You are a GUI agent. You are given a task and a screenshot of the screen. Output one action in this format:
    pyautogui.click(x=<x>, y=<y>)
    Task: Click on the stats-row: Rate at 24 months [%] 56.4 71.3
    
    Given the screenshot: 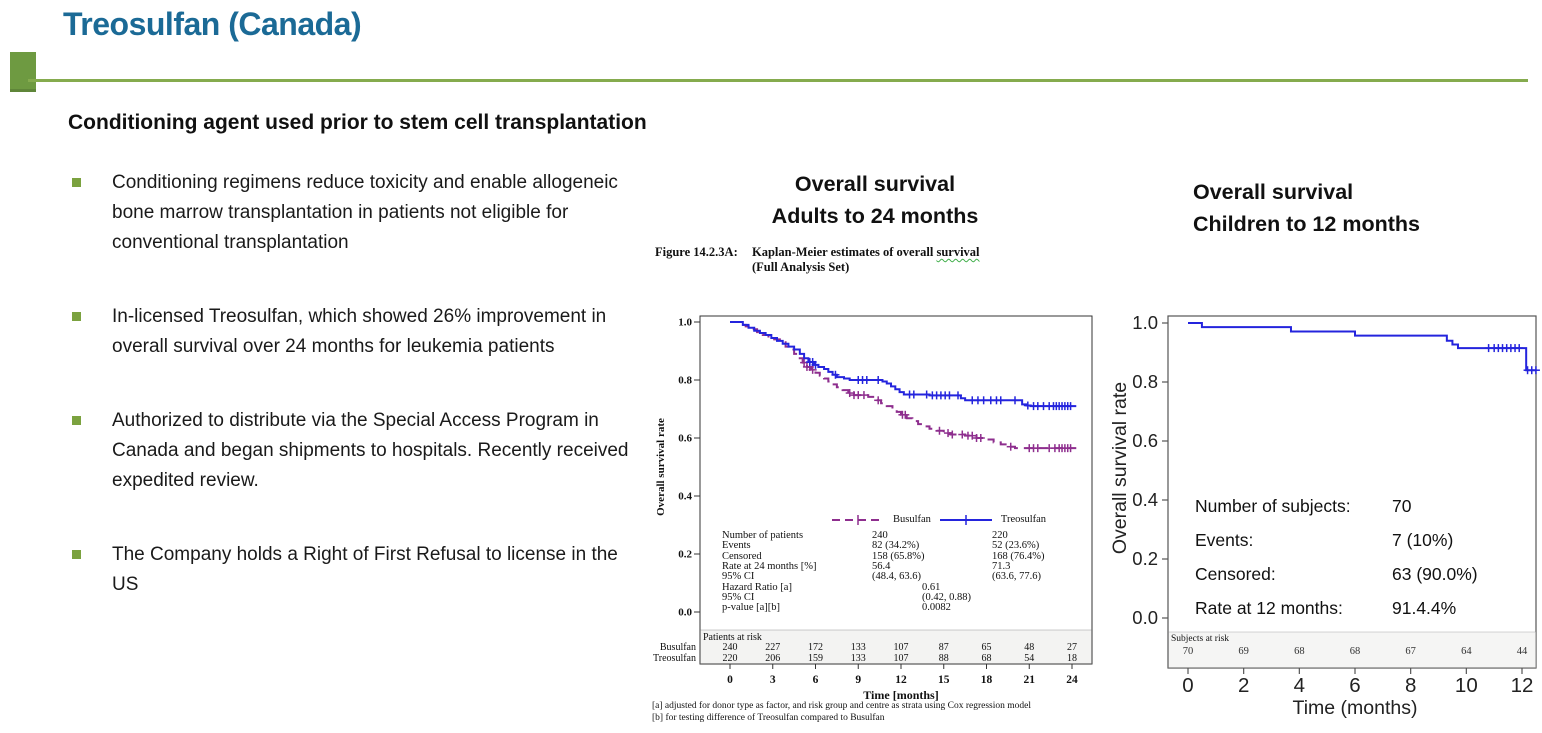 What is the action you would take?
    pyautogui.click(x=910, y=566)
    